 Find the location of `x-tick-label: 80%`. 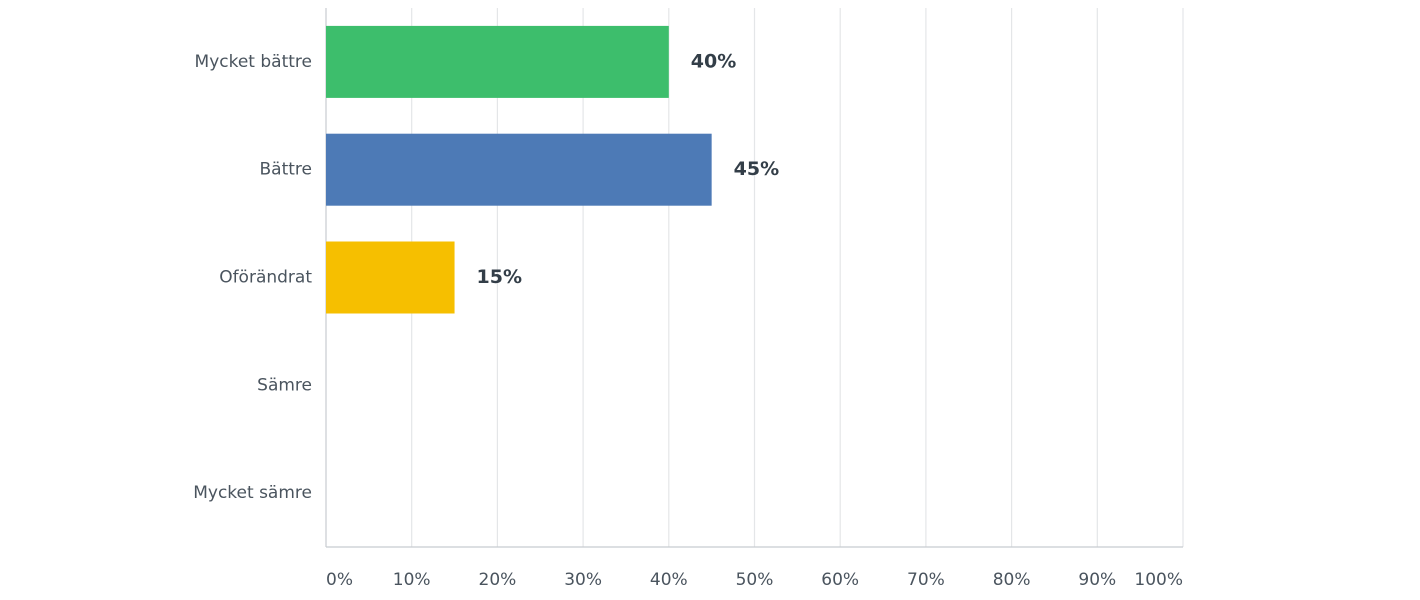

x-tick-label: 80% is located at coordinates (1012, 580).